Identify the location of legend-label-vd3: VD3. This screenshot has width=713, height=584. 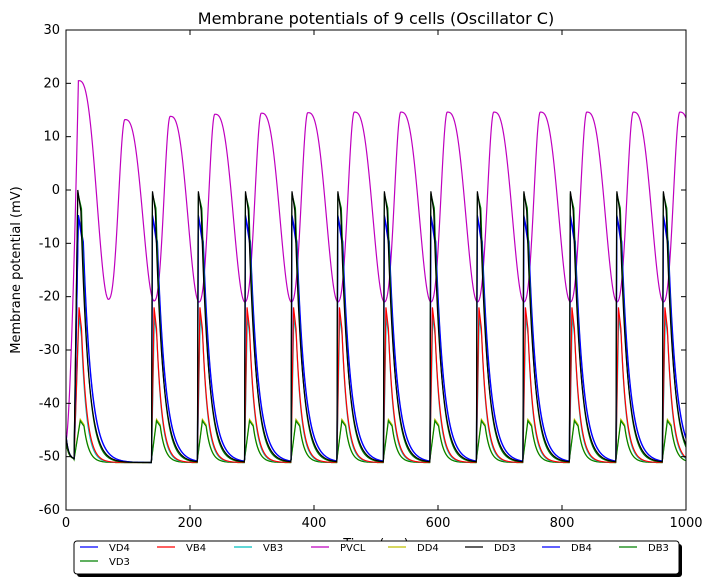
(119, 562).